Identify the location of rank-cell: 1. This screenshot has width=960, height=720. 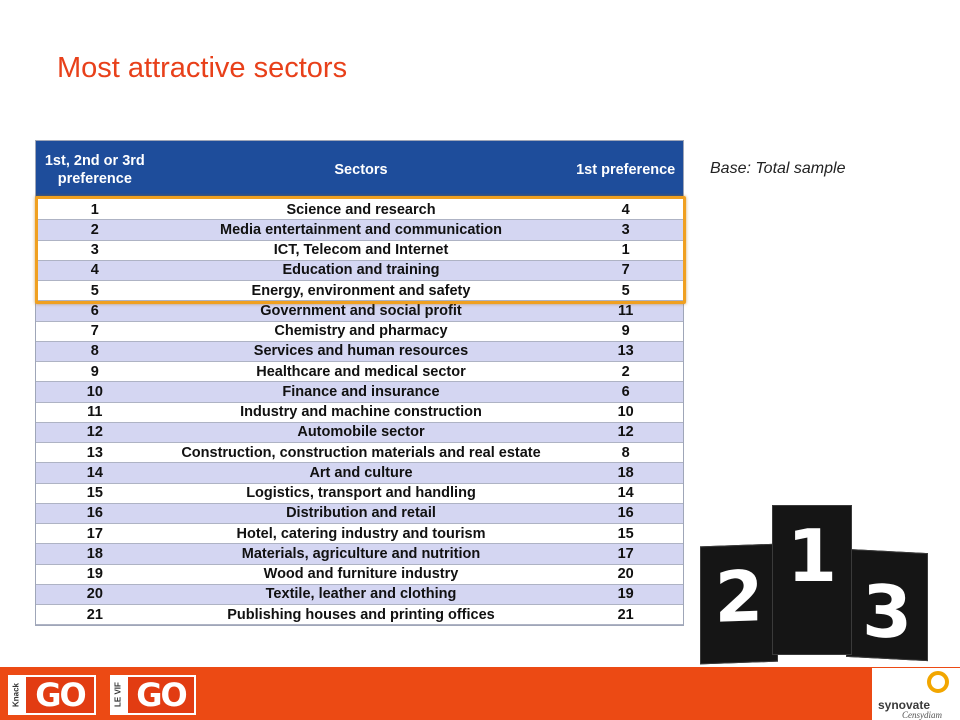
(94, 209).